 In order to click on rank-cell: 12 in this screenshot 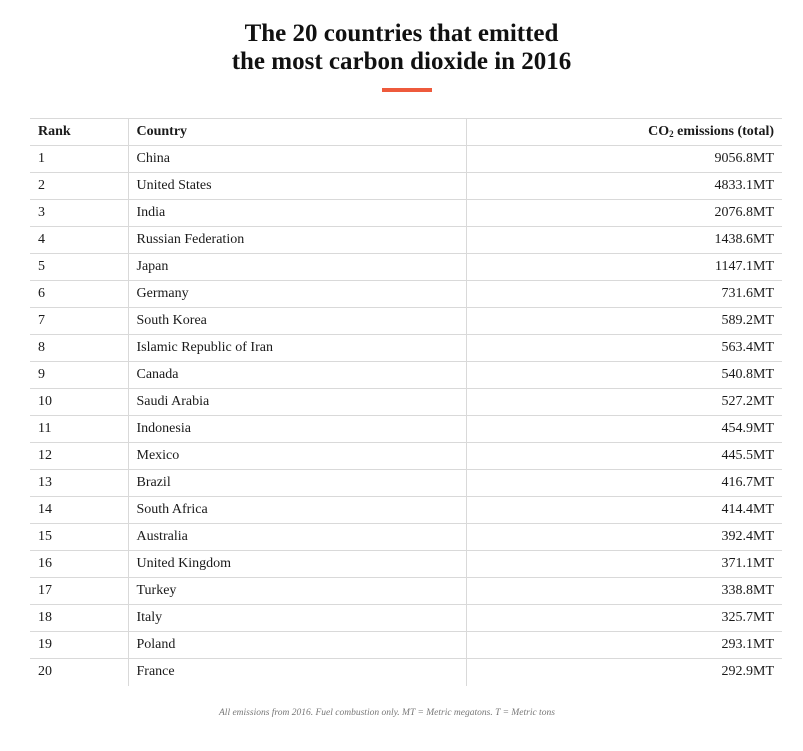, I will do `click(79, 456)`.